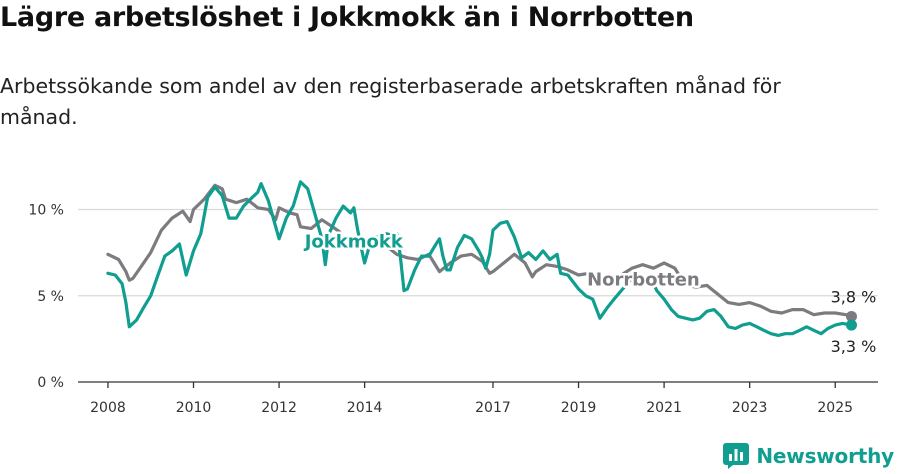  What do you see at coordinates (46, 211) in the screenshot?
I see `y-tick-label: 10 %` at bounding box center [46, 211].